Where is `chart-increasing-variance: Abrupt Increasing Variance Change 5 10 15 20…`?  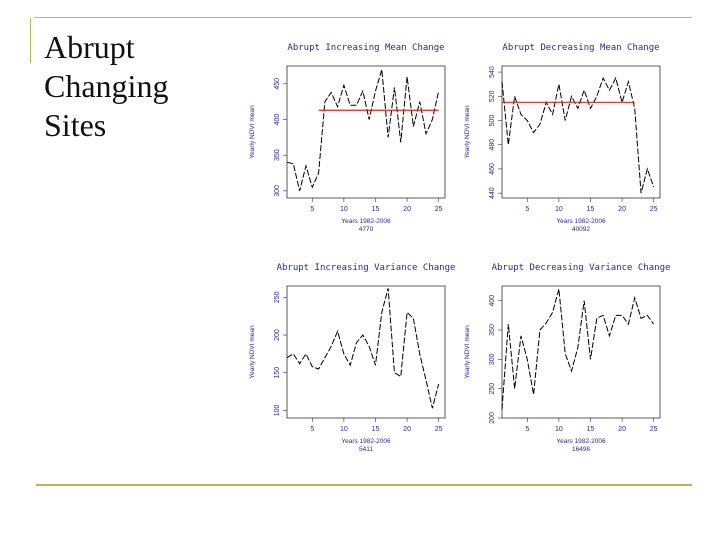
chart-increasing-variance: Abrupt Increasing Variance Change 5 10 15 20… is located at coordinates (352, 358).